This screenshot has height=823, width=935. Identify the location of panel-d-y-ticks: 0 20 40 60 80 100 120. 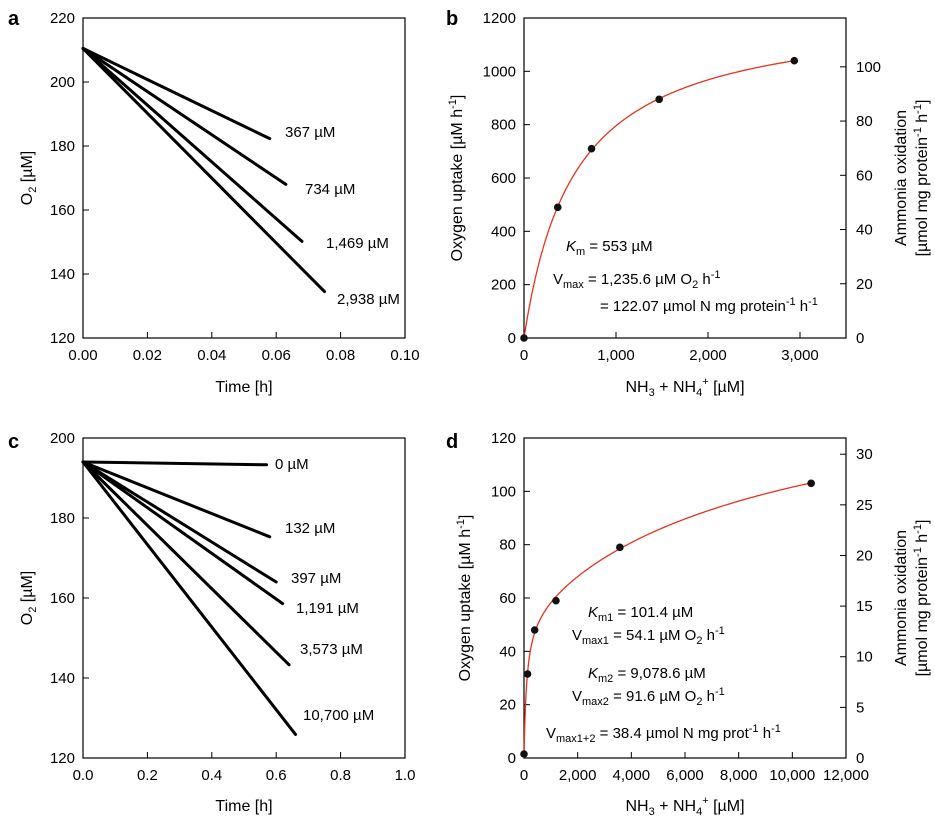
(510, 598).